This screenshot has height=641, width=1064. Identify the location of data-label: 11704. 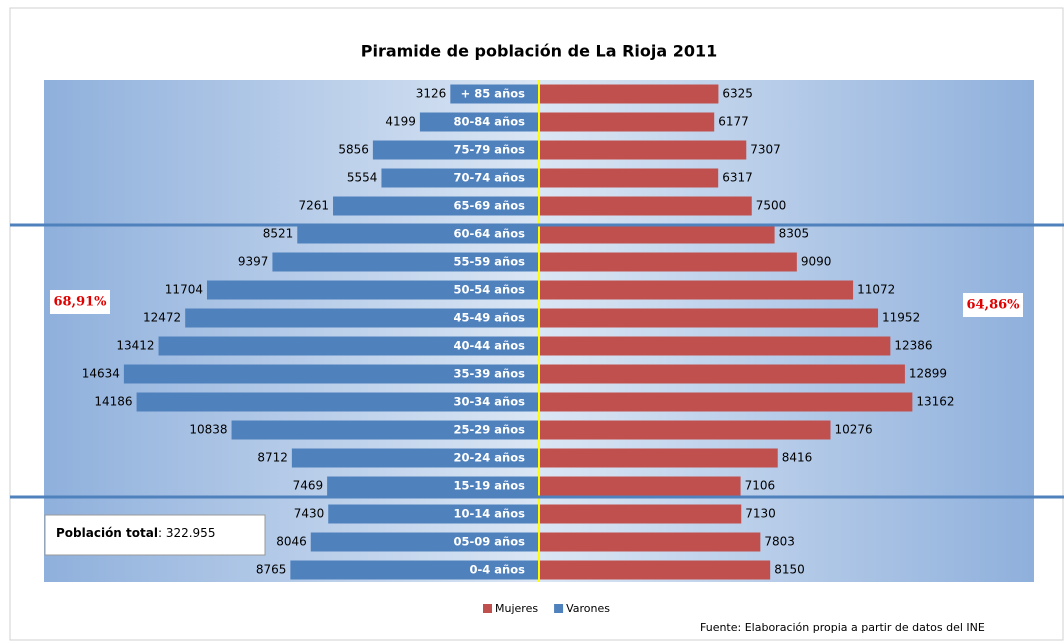
(184, 290).